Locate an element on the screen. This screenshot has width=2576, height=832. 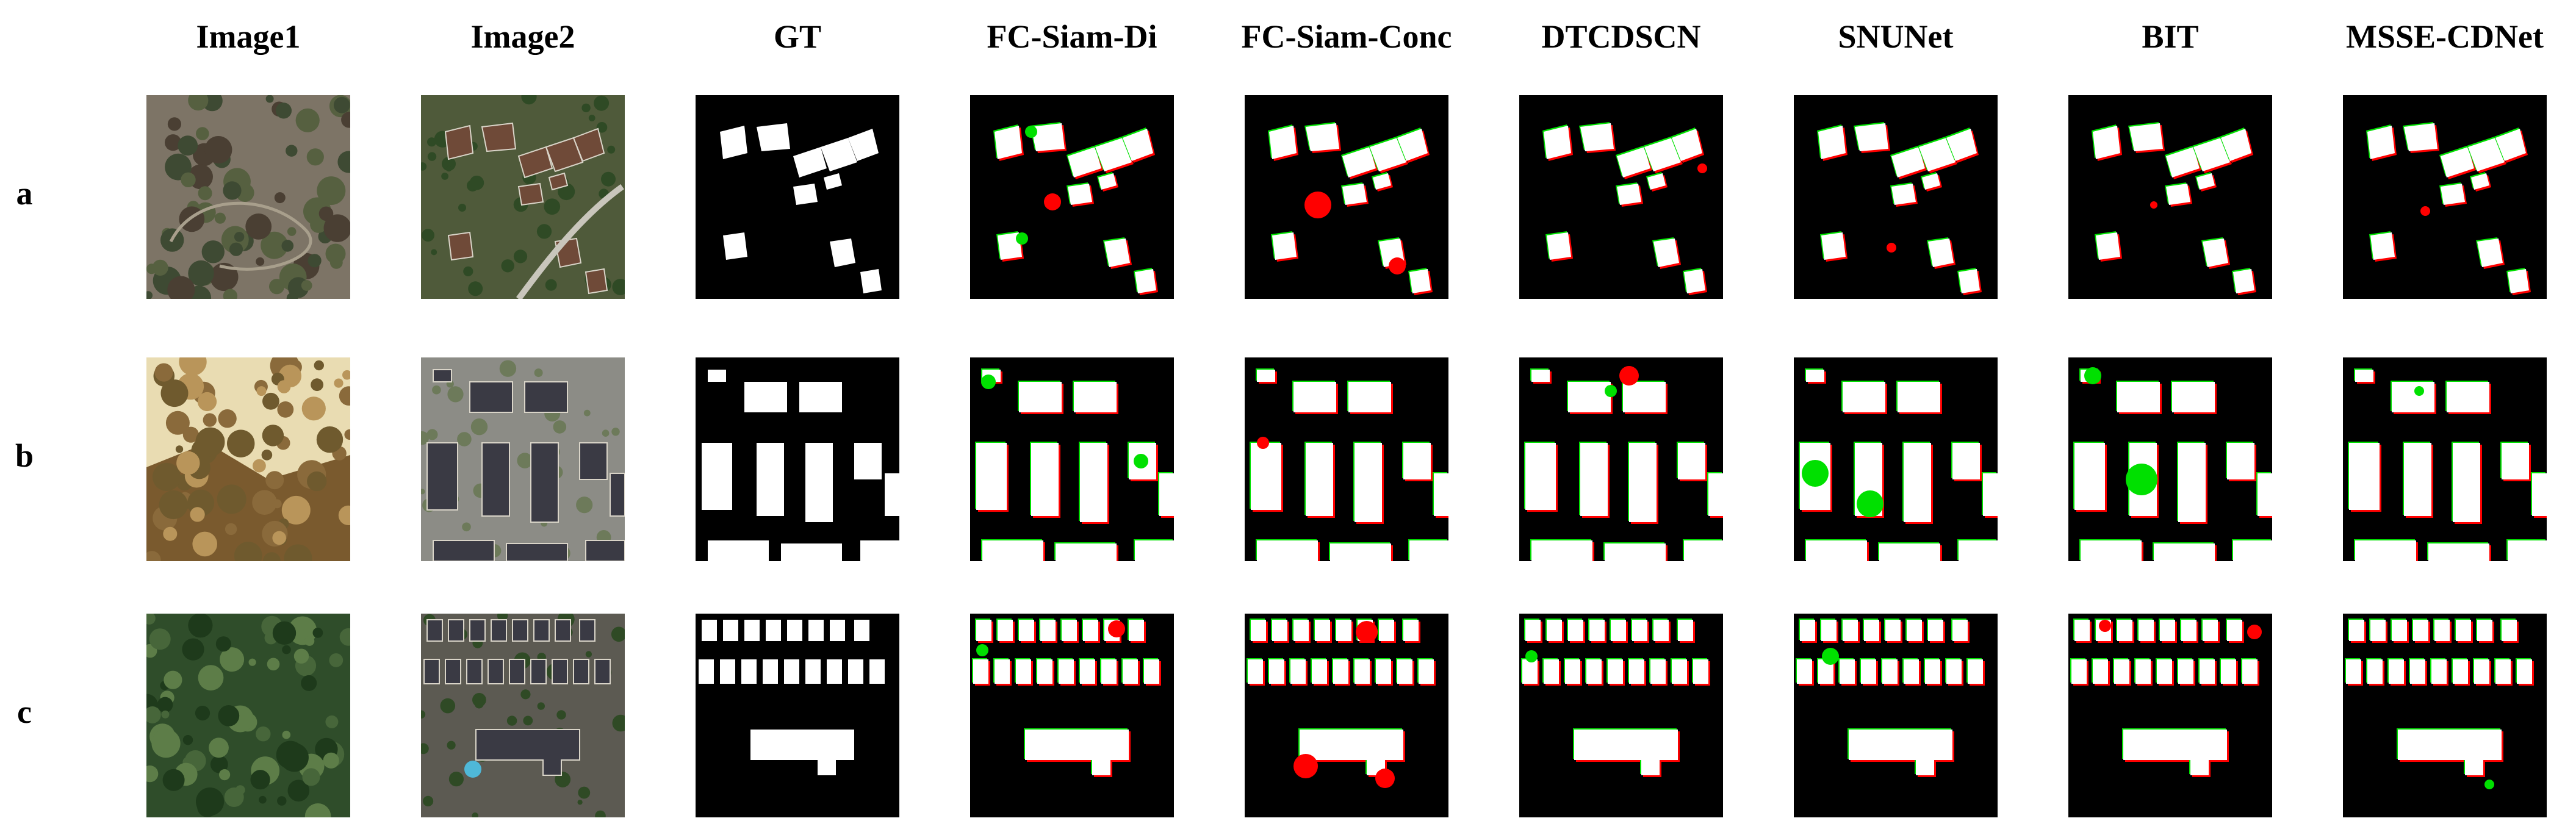
ground-truth-region is located at coordinates (770, 479).